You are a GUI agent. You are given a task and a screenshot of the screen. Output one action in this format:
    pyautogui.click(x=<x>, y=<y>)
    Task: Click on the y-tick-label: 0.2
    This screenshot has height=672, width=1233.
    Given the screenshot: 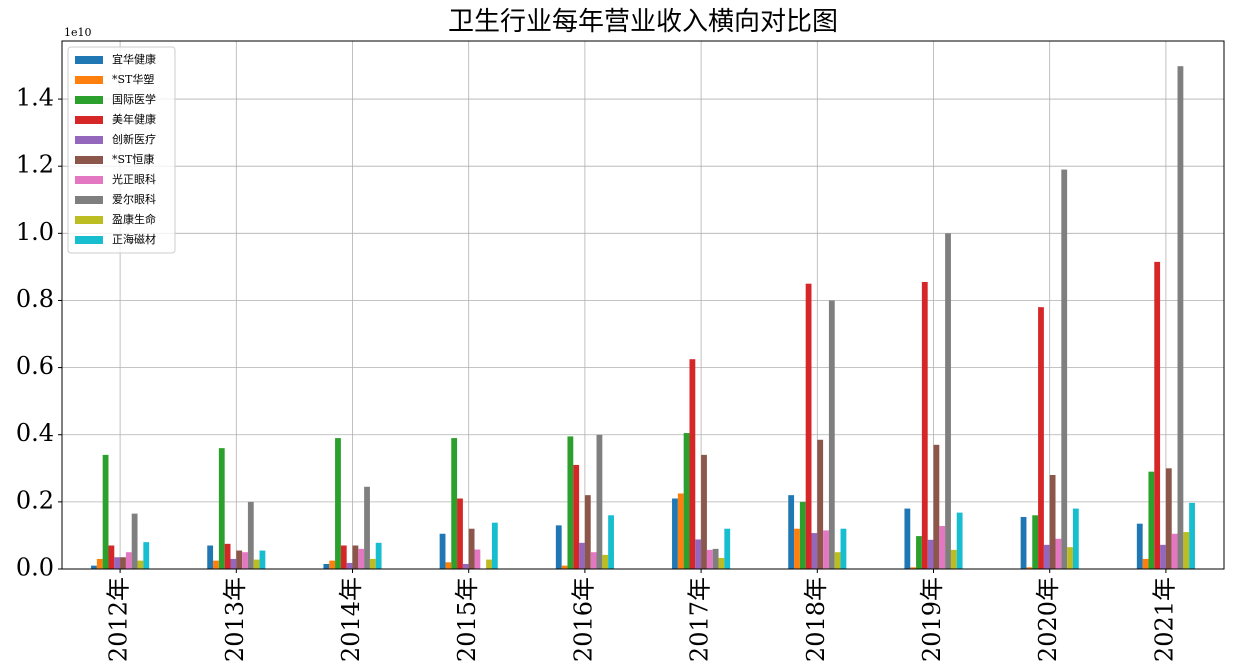 What is the action you would take?
    pyautogui.click(x=35, y=500)
    